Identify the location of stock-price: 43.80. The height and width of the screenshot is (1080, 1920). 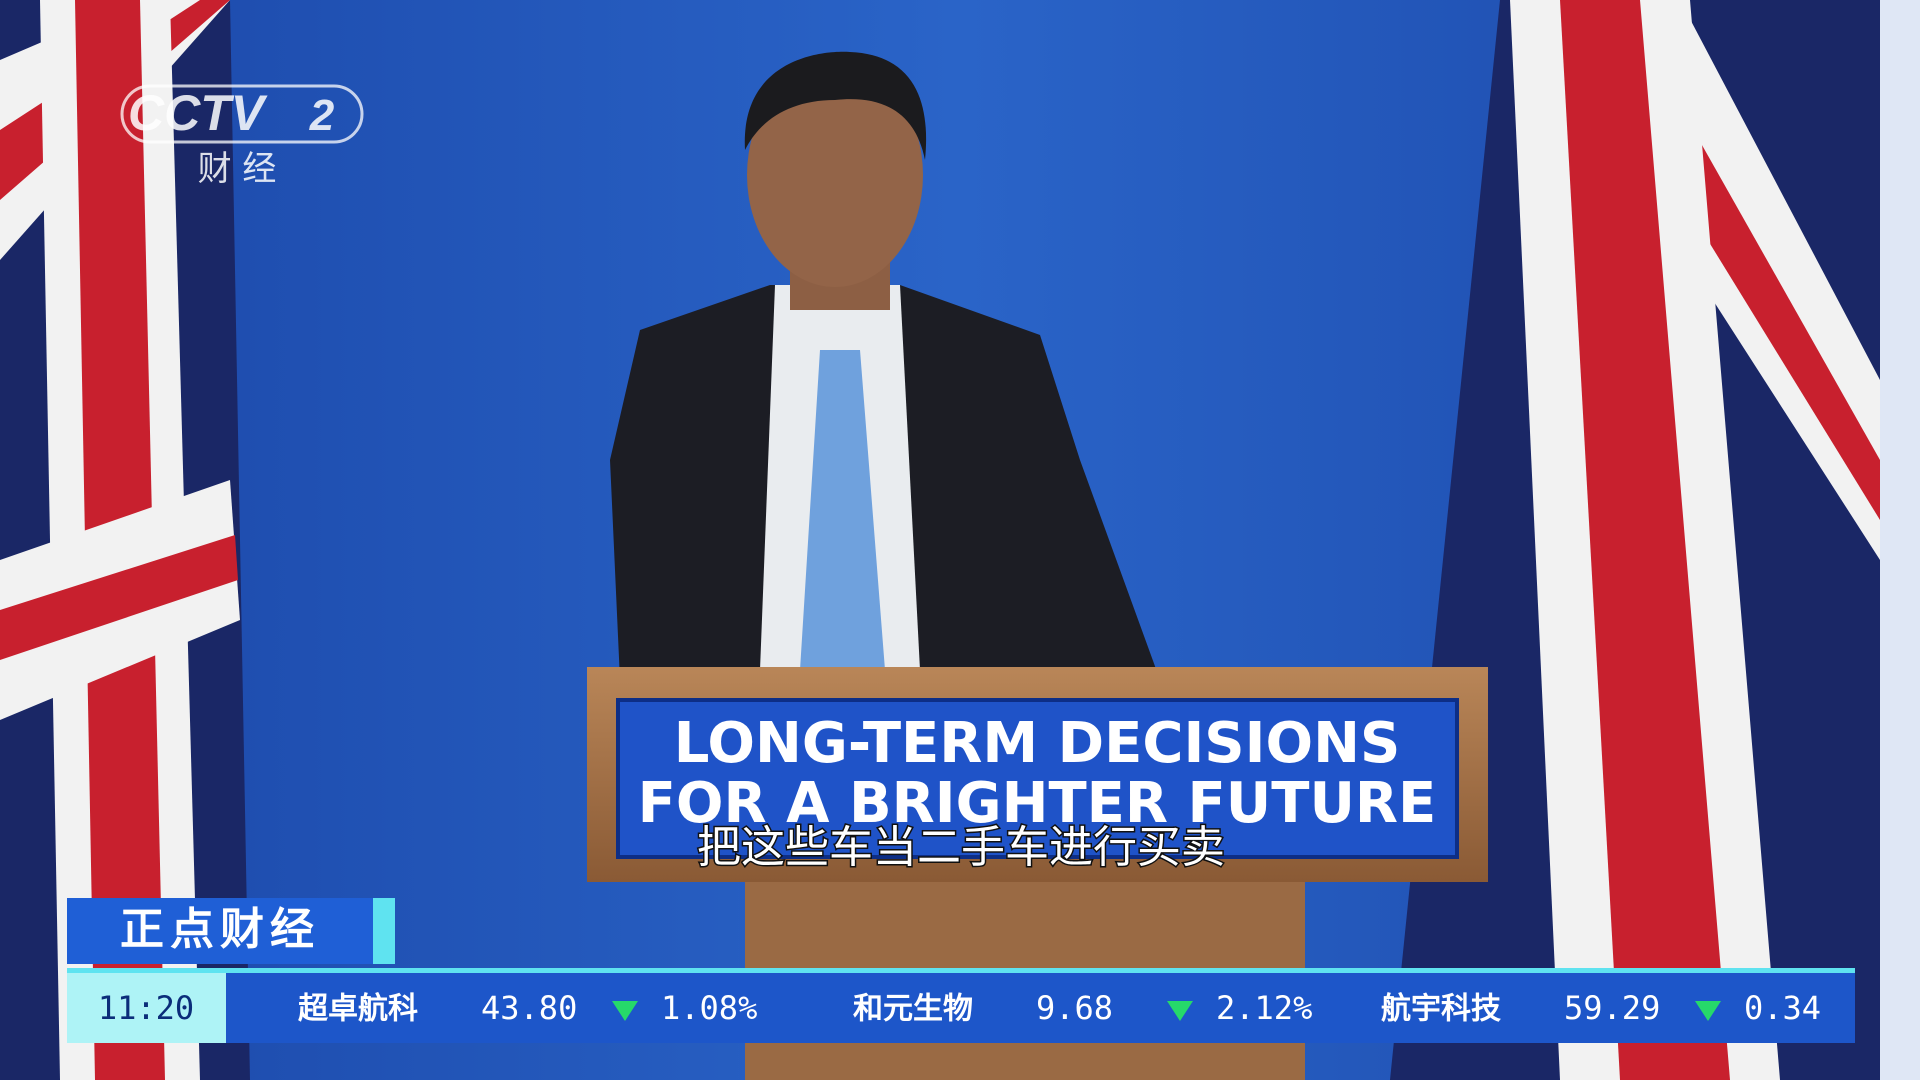
(529, 1008).